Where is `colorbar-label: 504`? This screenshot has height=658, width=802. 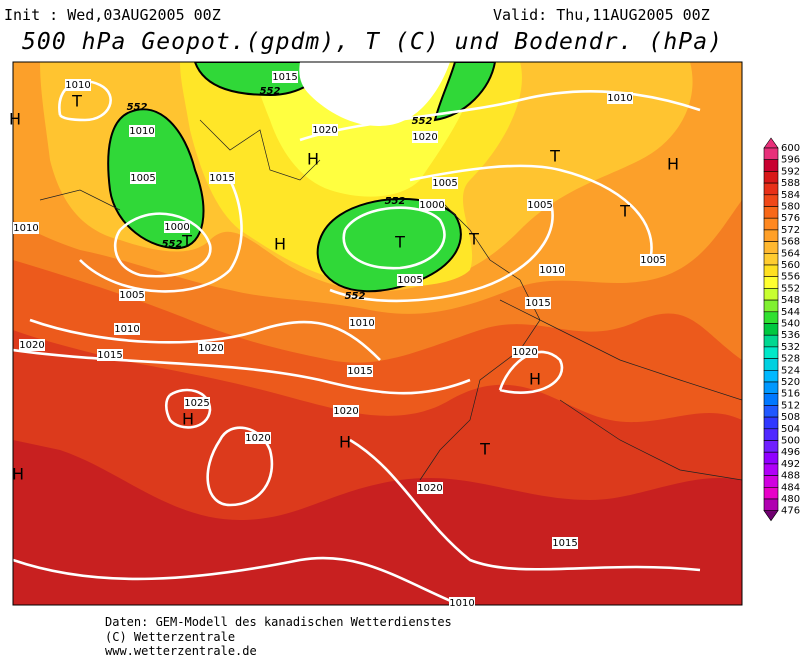 colorbar-label: 504 is located at coordinates (790, 429).